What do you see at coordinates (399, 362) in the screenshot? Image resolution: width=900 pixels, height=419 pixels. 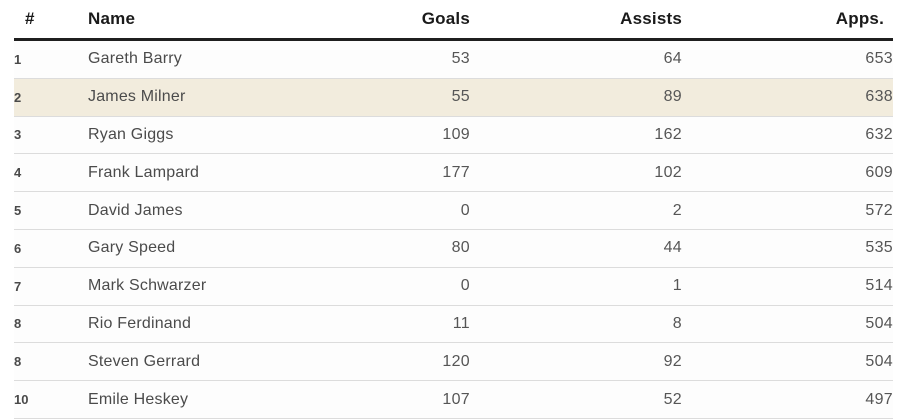 I see `goals-cell: 120` at bounding box center [399, 362].